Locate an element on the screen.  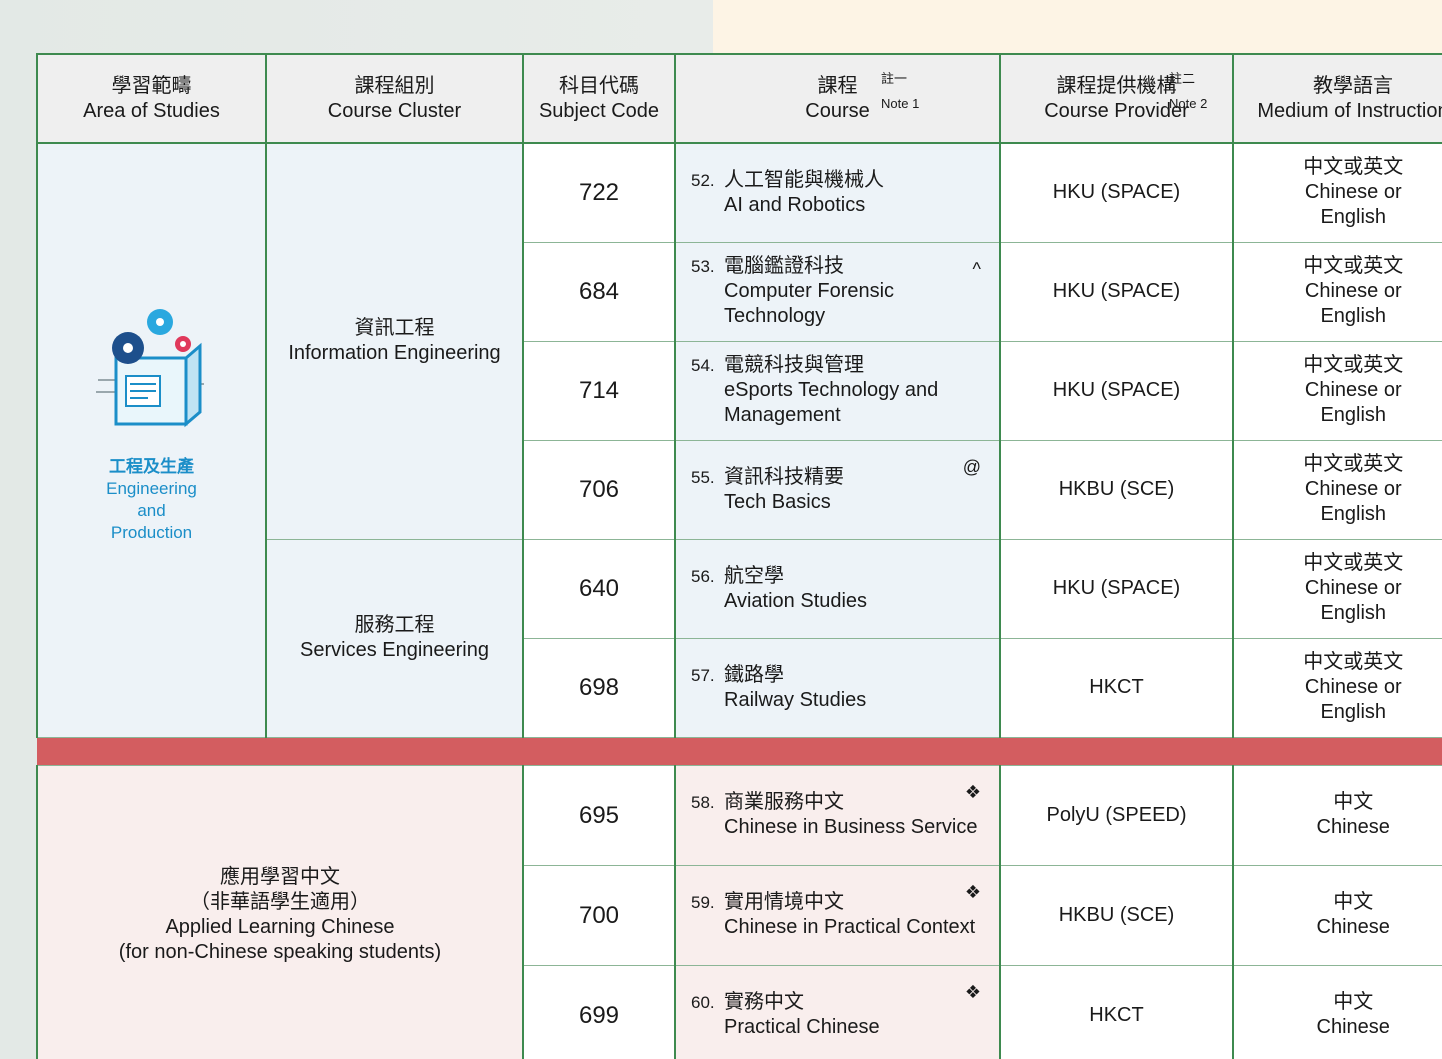
course-cell: 55. 資訊科技精要 Tech Basics @ is located at coordinates (837, 489).